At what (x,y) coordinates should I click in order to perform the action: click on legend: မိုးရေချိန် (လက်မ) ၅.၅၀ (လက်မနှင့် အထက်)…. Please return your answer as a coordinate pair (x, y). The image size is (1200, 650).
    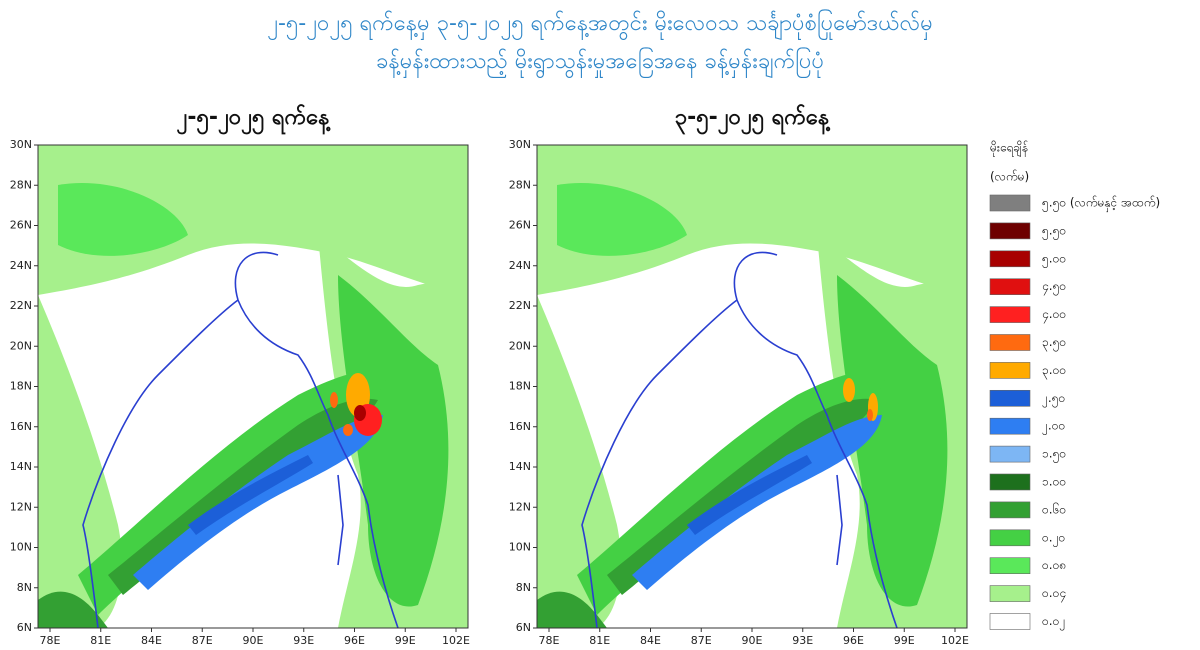
    Looking at the image, I should click on (1074, 385).